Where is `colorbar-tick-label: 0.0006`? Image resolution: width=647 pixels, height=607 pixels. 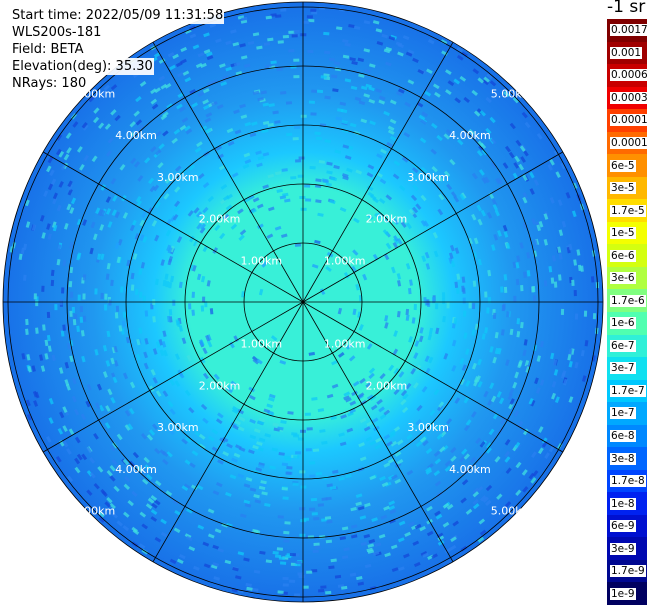
colorbar-tick-label: 0.0006 is located at coordinates (628, 75).